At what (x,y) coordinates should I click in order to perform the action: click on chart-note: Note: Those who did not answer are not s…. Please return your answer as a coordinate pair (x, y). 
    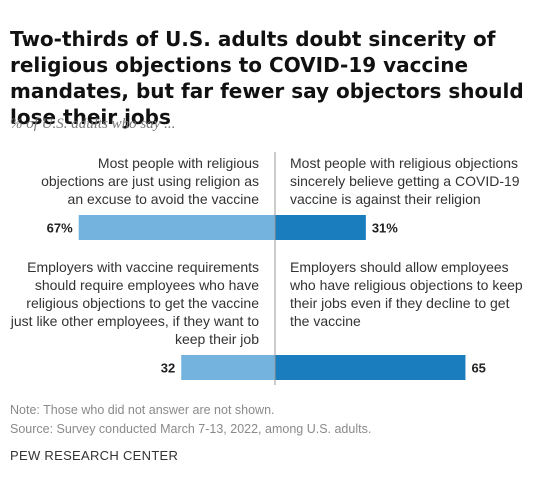
    Looking at the image, I should click on (142, 410).